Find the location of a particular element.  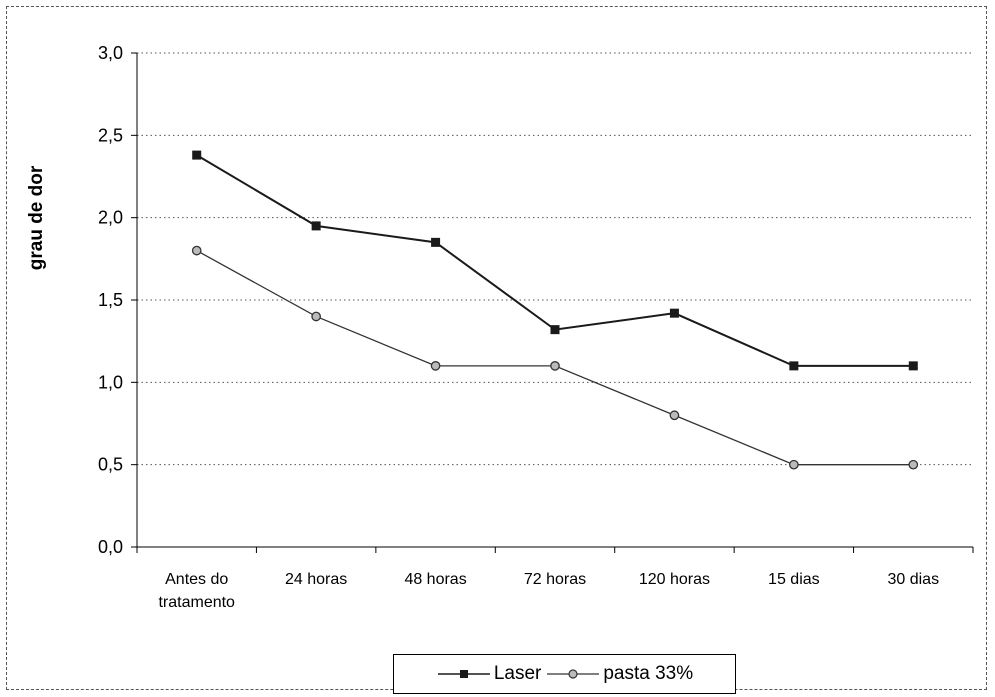

legend-label-laser: Laser is located at coordinates (517, 673).